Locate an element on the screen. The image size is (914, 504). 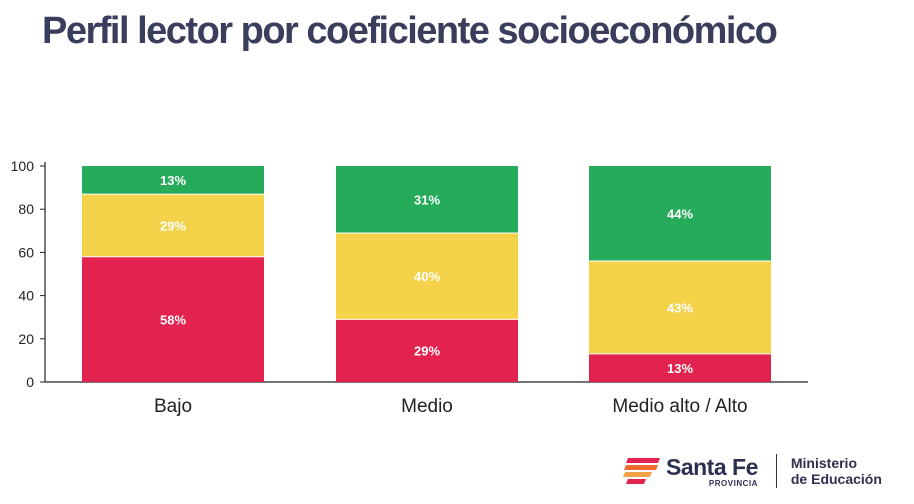
y-tick-label: 40 is located at coordinates (26, 296).